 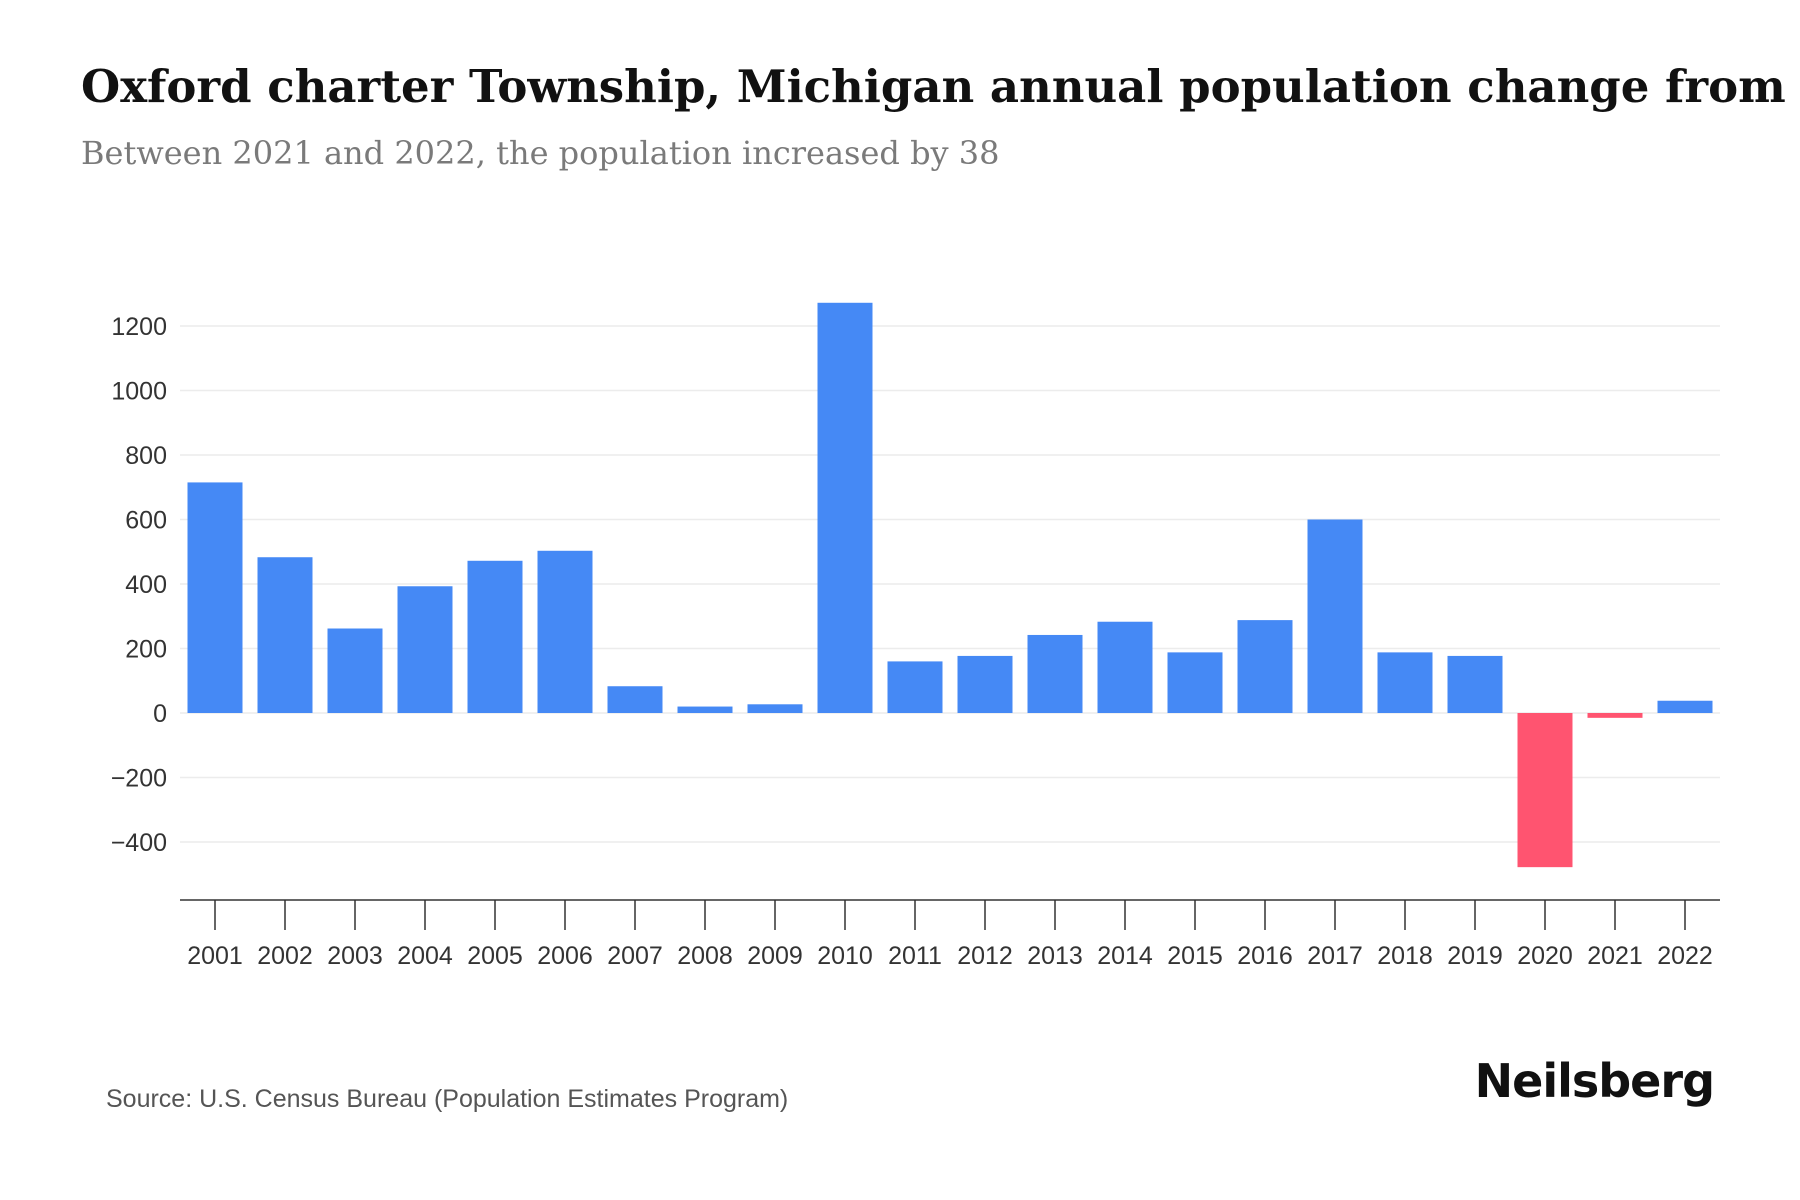 I want to click on bar-2020, so click(x=1545, y=790).